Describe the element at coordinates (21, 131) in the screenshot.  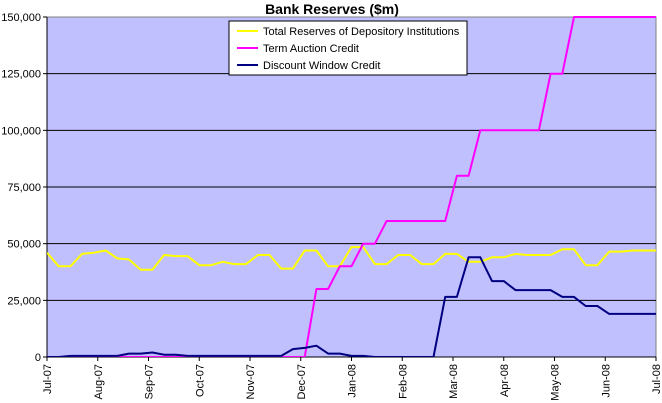
I see `y-tick-label: 100,000` at that location.